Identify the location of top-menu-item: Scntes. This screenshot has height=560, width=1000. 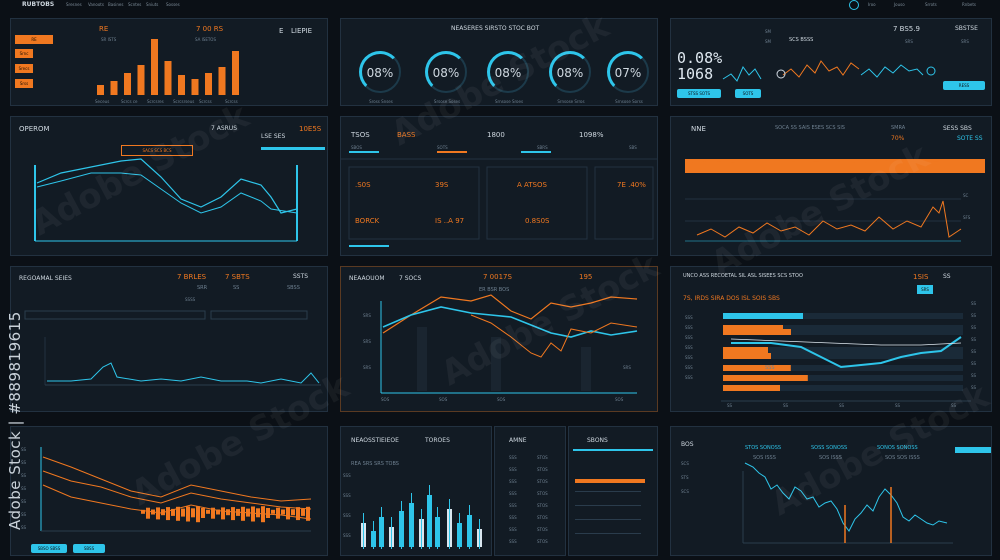
(135, 4).